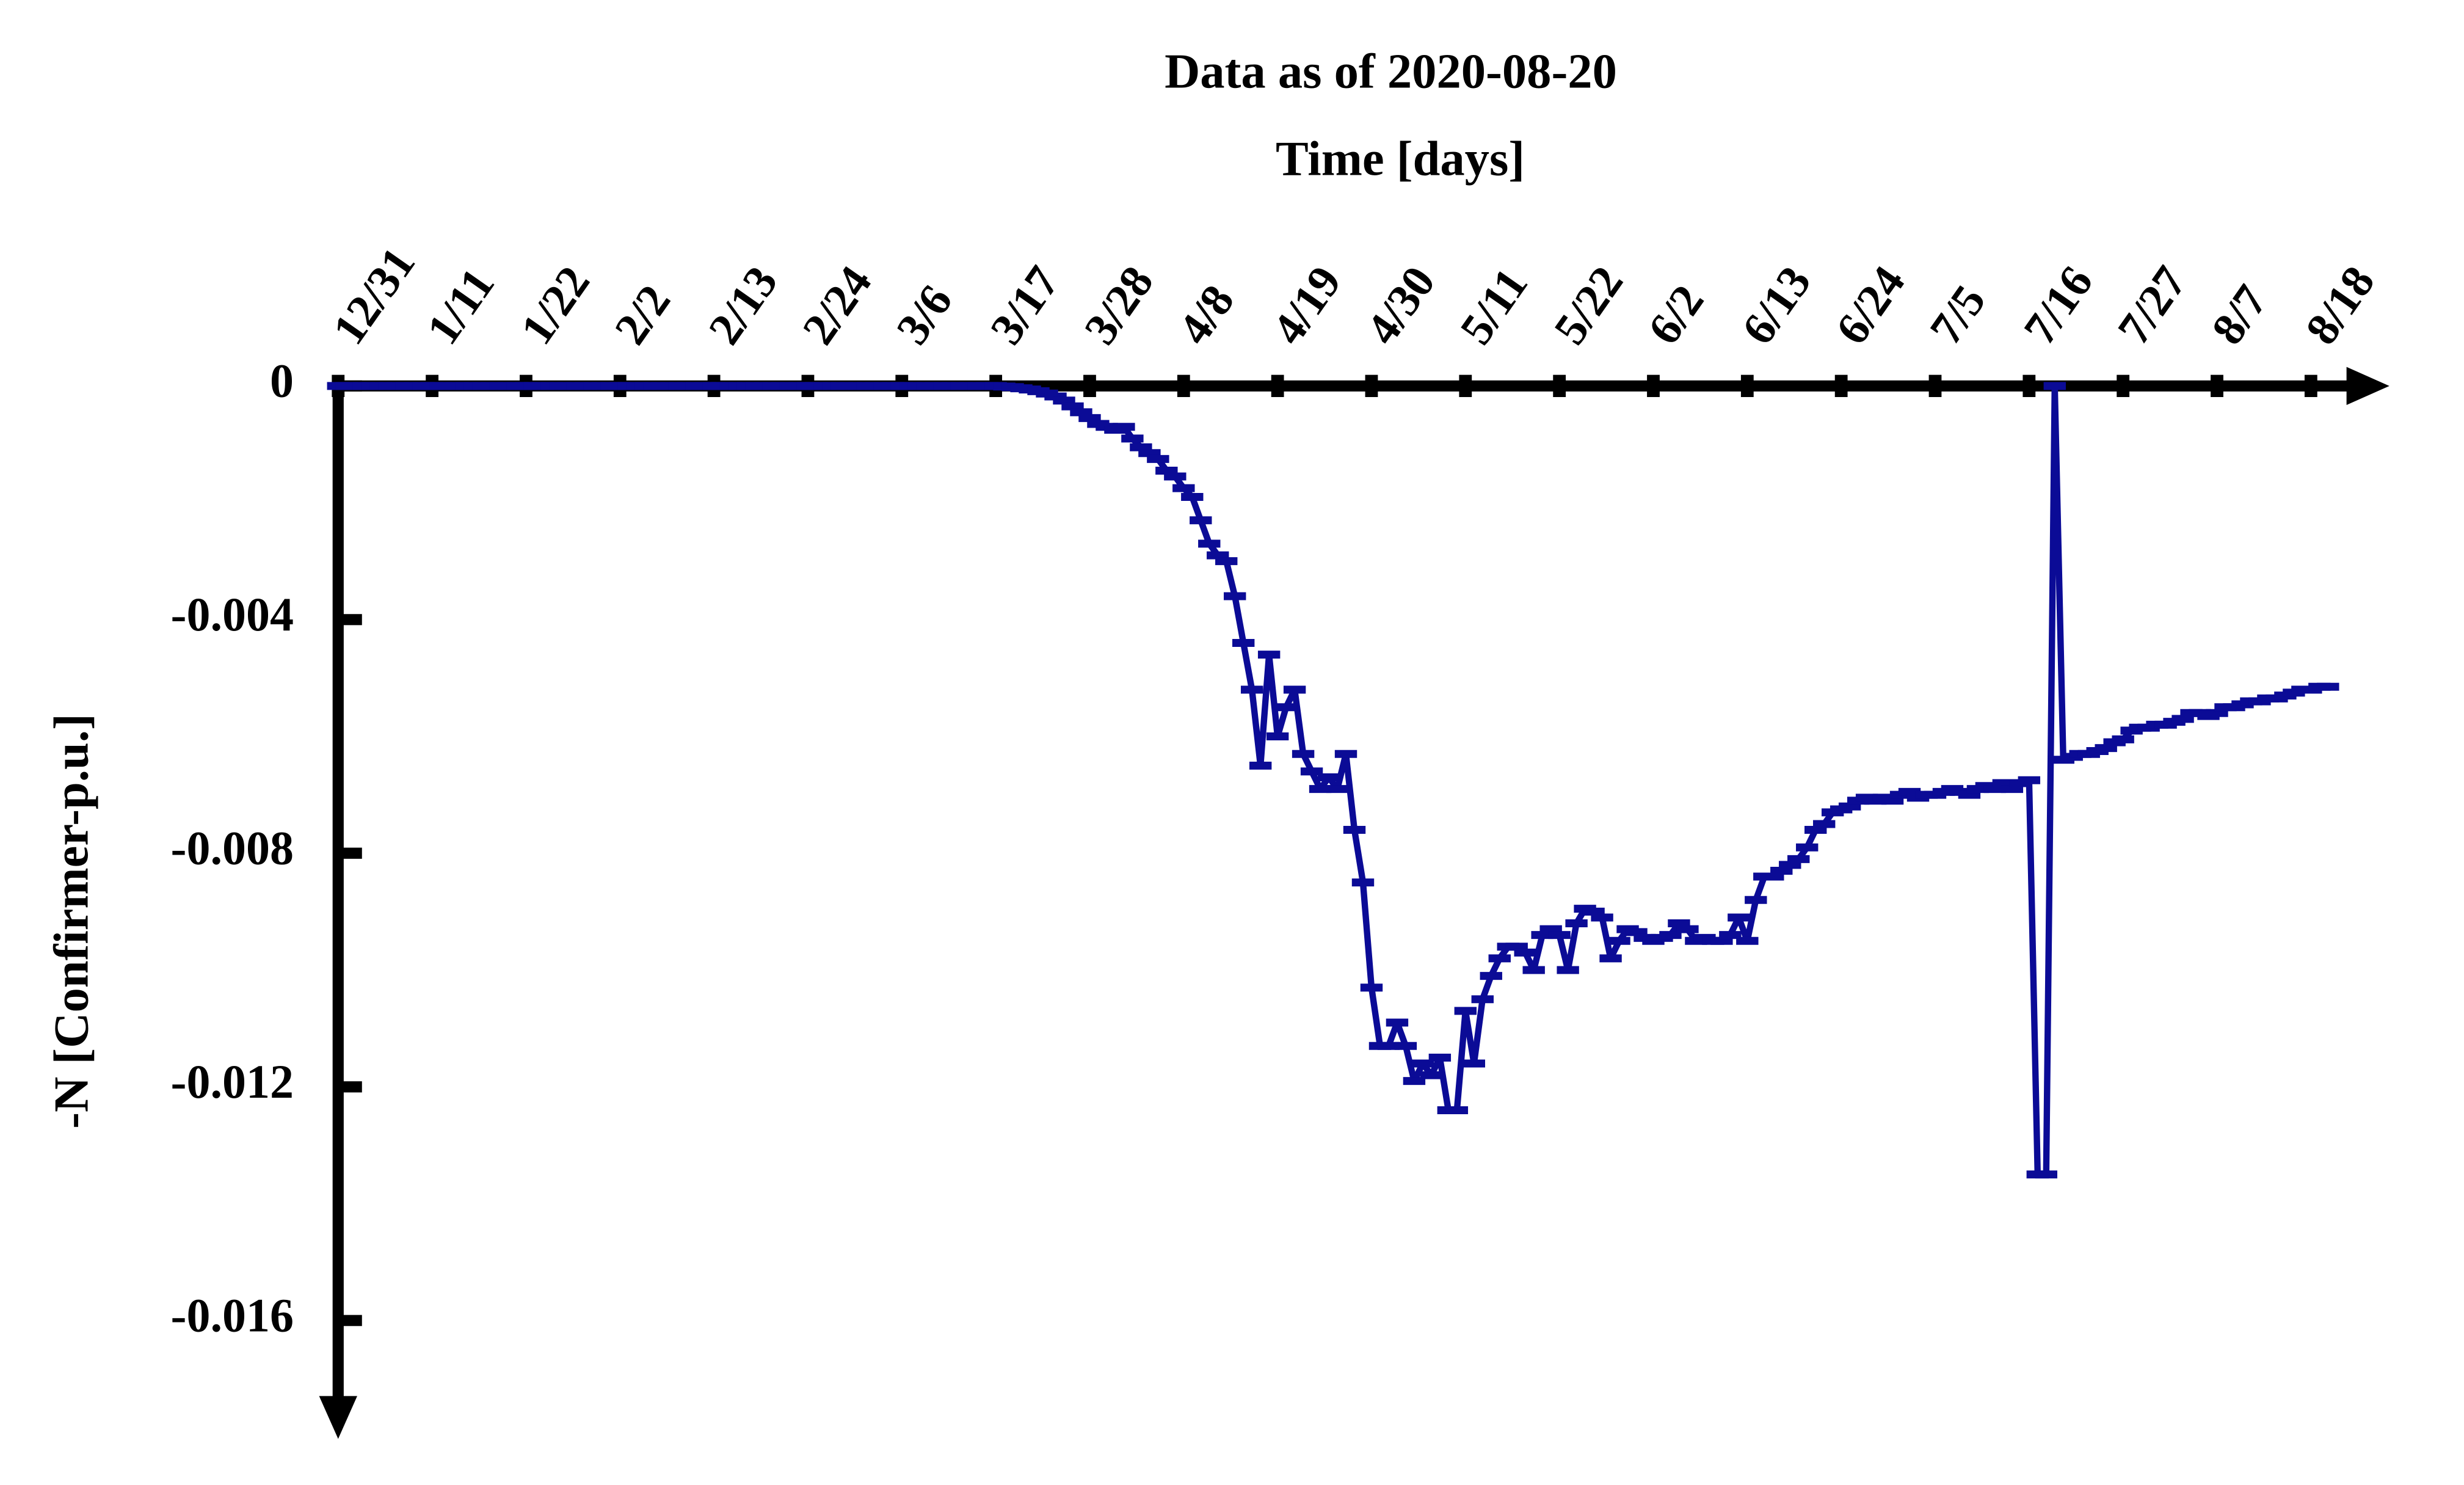 This screenshot has height=1485, width=2464. I want to click on x-tick-label: 1/22, so click(555, 305).